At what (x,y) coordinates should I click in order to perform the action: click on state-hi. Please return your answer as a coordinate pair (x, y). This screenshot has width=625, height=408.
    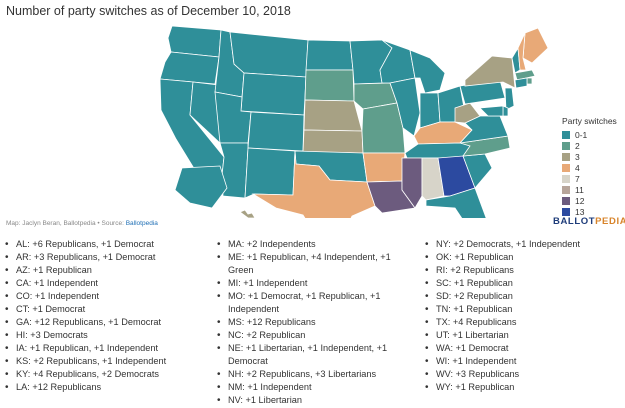
    Looking at the image, I should click on (247, 213).